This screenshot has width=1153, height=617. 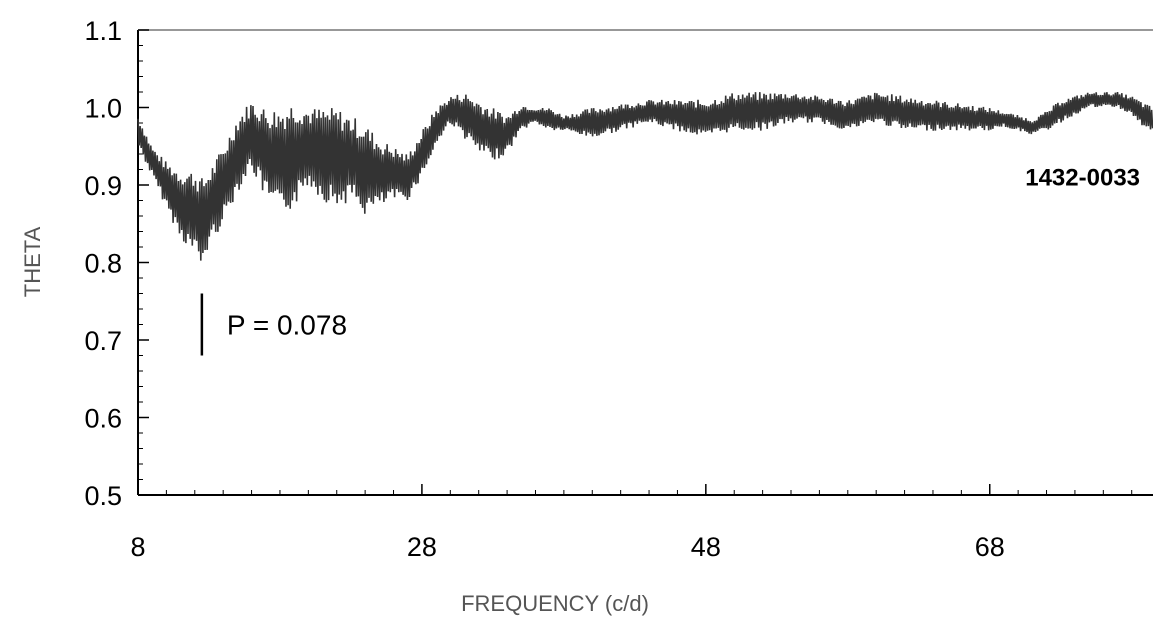 What do you see at coordinates (103, 186) in the screenshot?
I see `y-tick-label: 0.9` at bounding box center [103, 186].